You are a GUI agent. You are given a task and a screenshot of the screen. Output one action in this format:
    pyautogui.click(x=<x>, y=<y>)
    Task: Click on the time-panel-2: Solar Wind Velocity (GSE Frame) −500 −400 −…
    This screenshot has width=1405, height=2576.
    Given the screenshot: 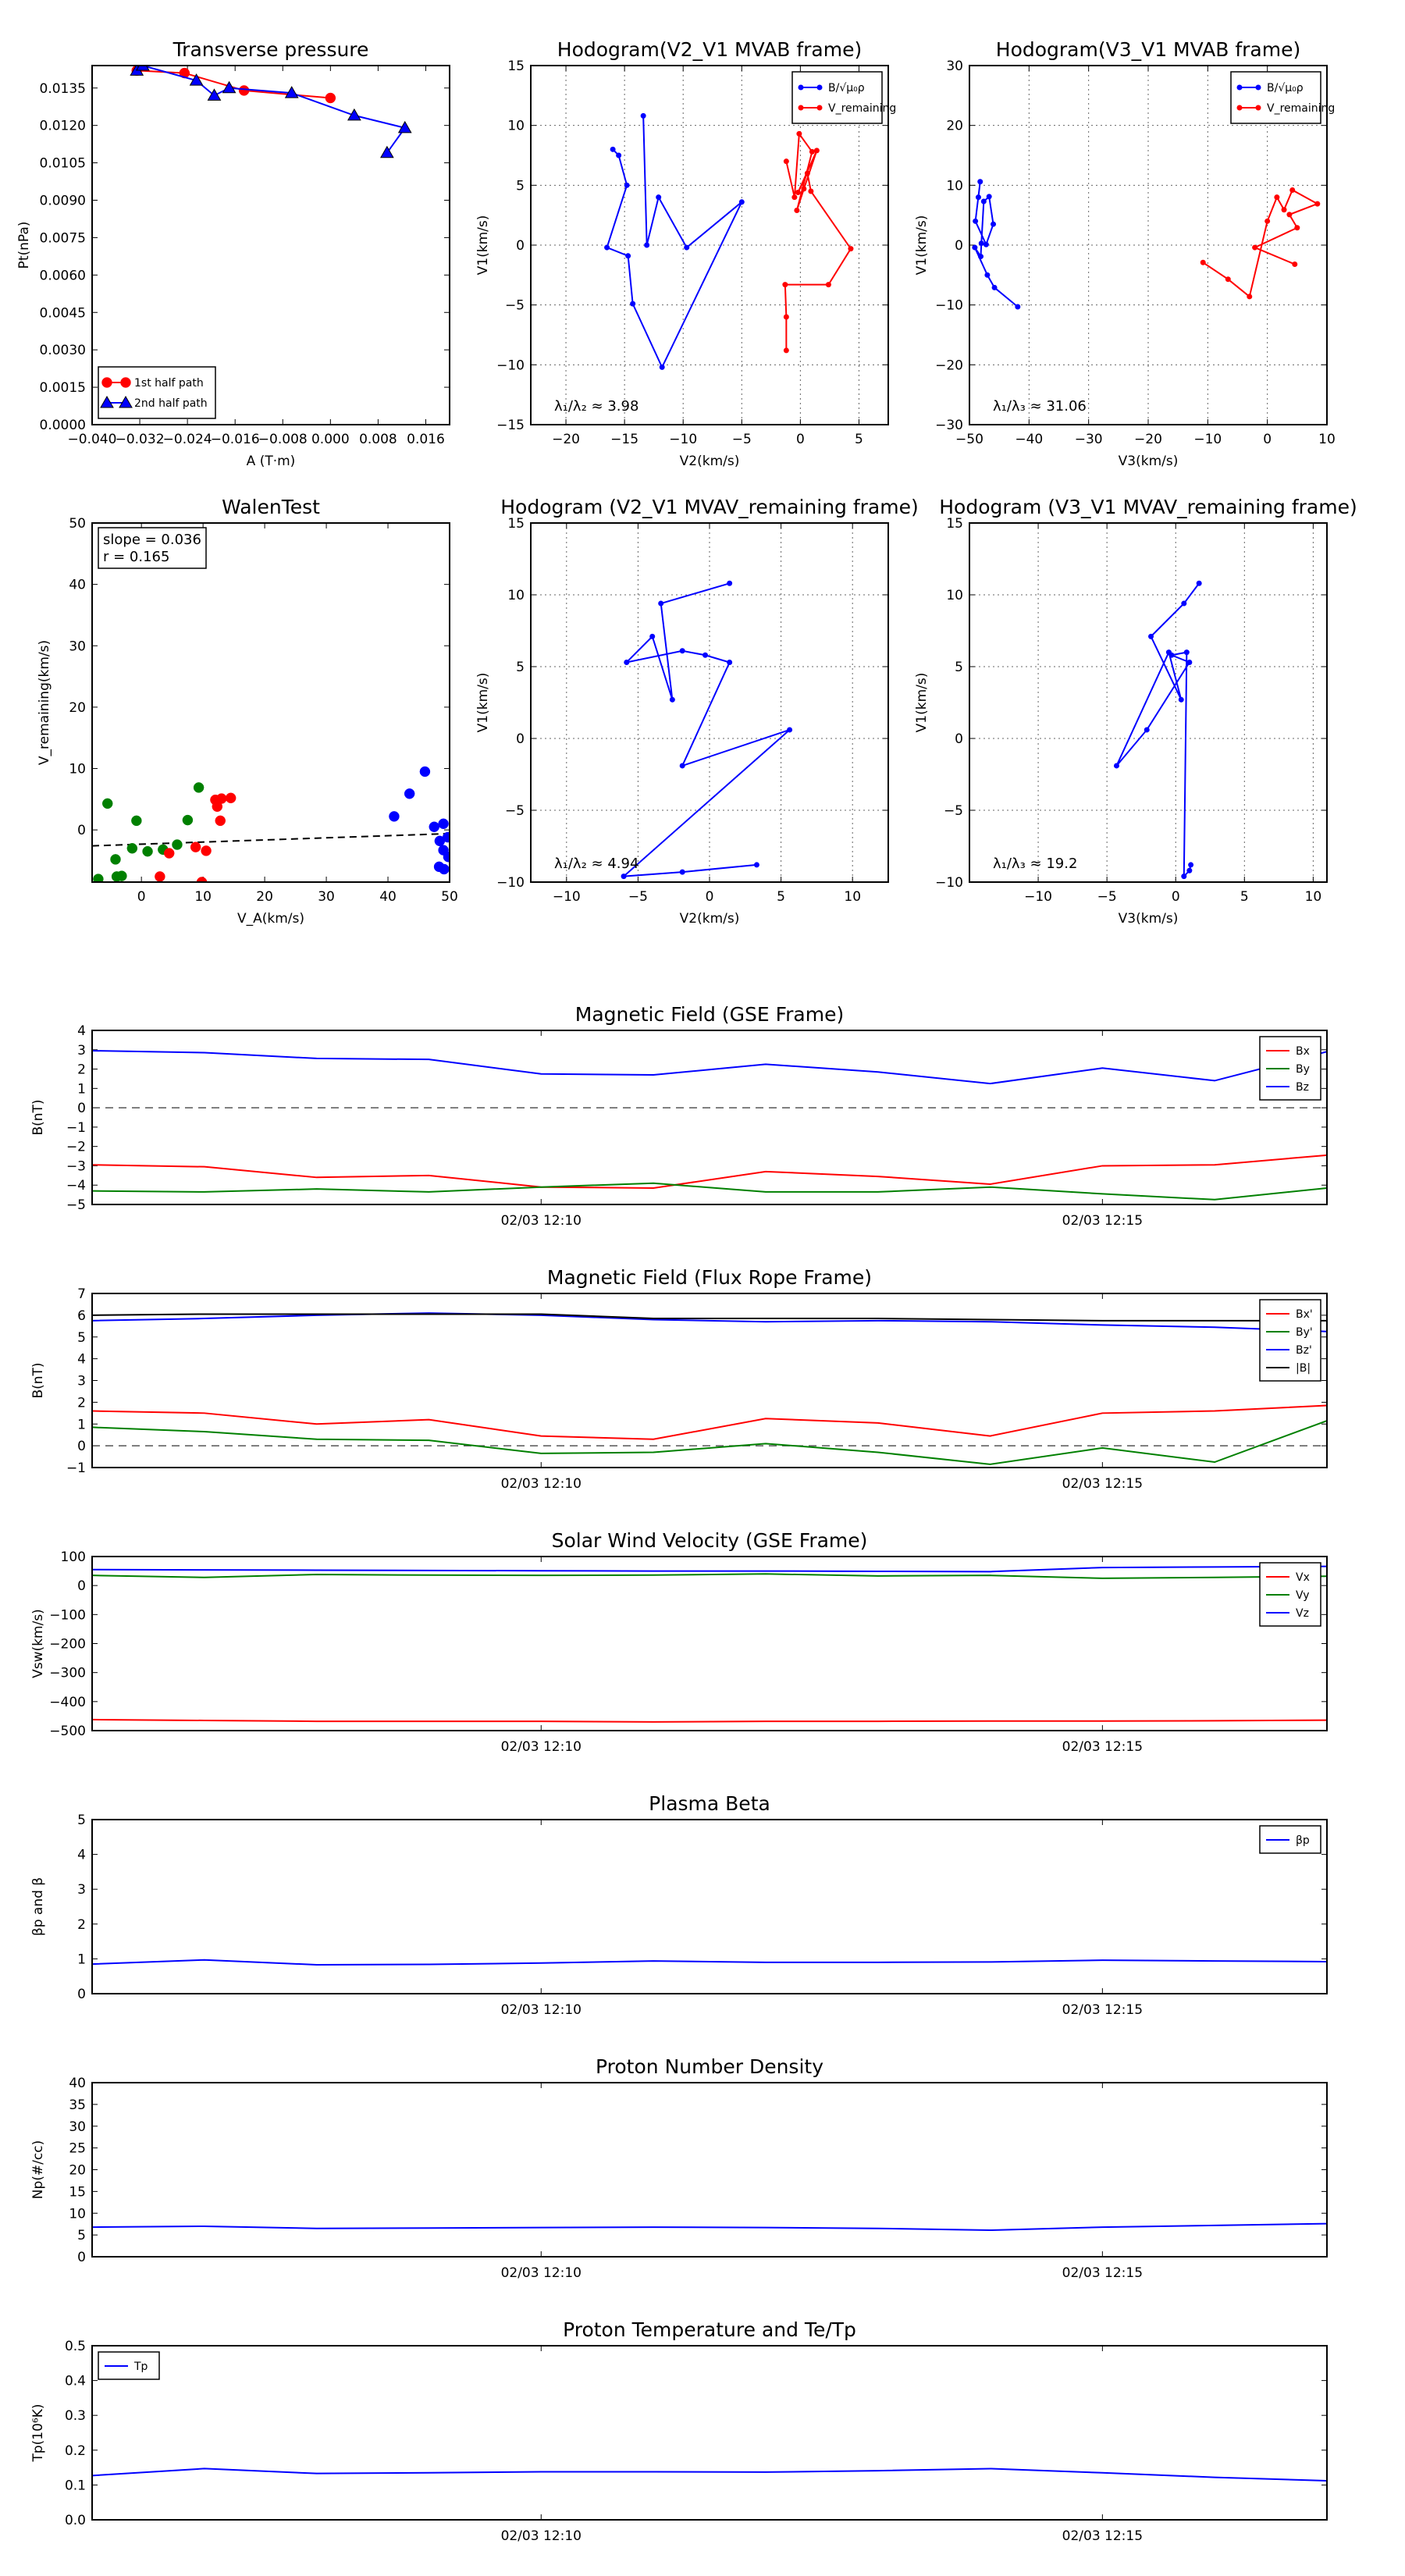 What is the action you would take?
    pyautogui.click(x=679, y=1642)
    